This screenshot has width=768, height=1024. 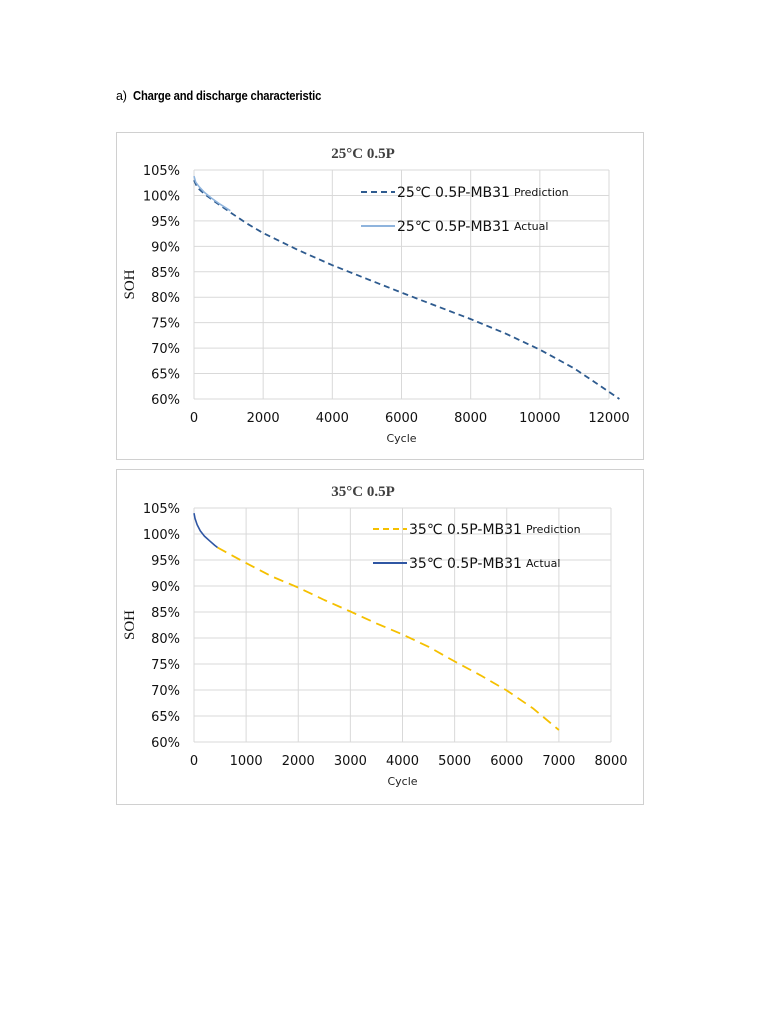 I want to click on chart-25c-ytick-label: 60%, so click(x=165, y=400).